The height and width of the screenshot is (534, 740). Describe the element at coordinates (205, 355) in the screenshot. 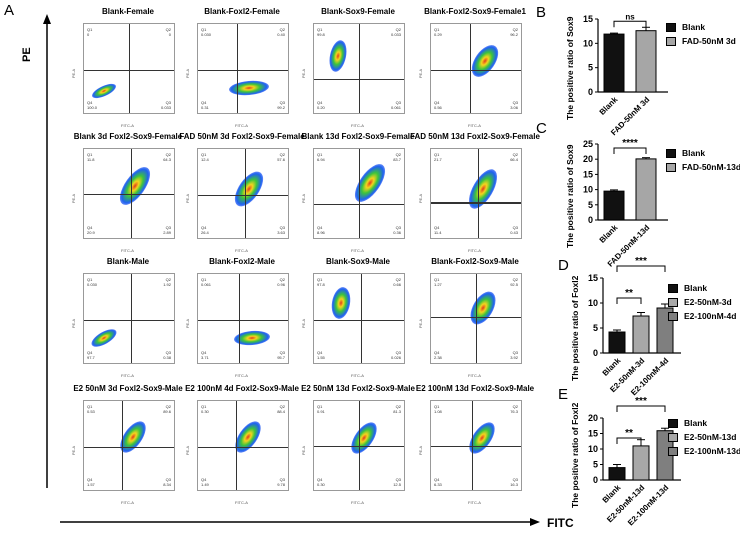

I see `quadrant-q4: Q4 3.71` at that location.